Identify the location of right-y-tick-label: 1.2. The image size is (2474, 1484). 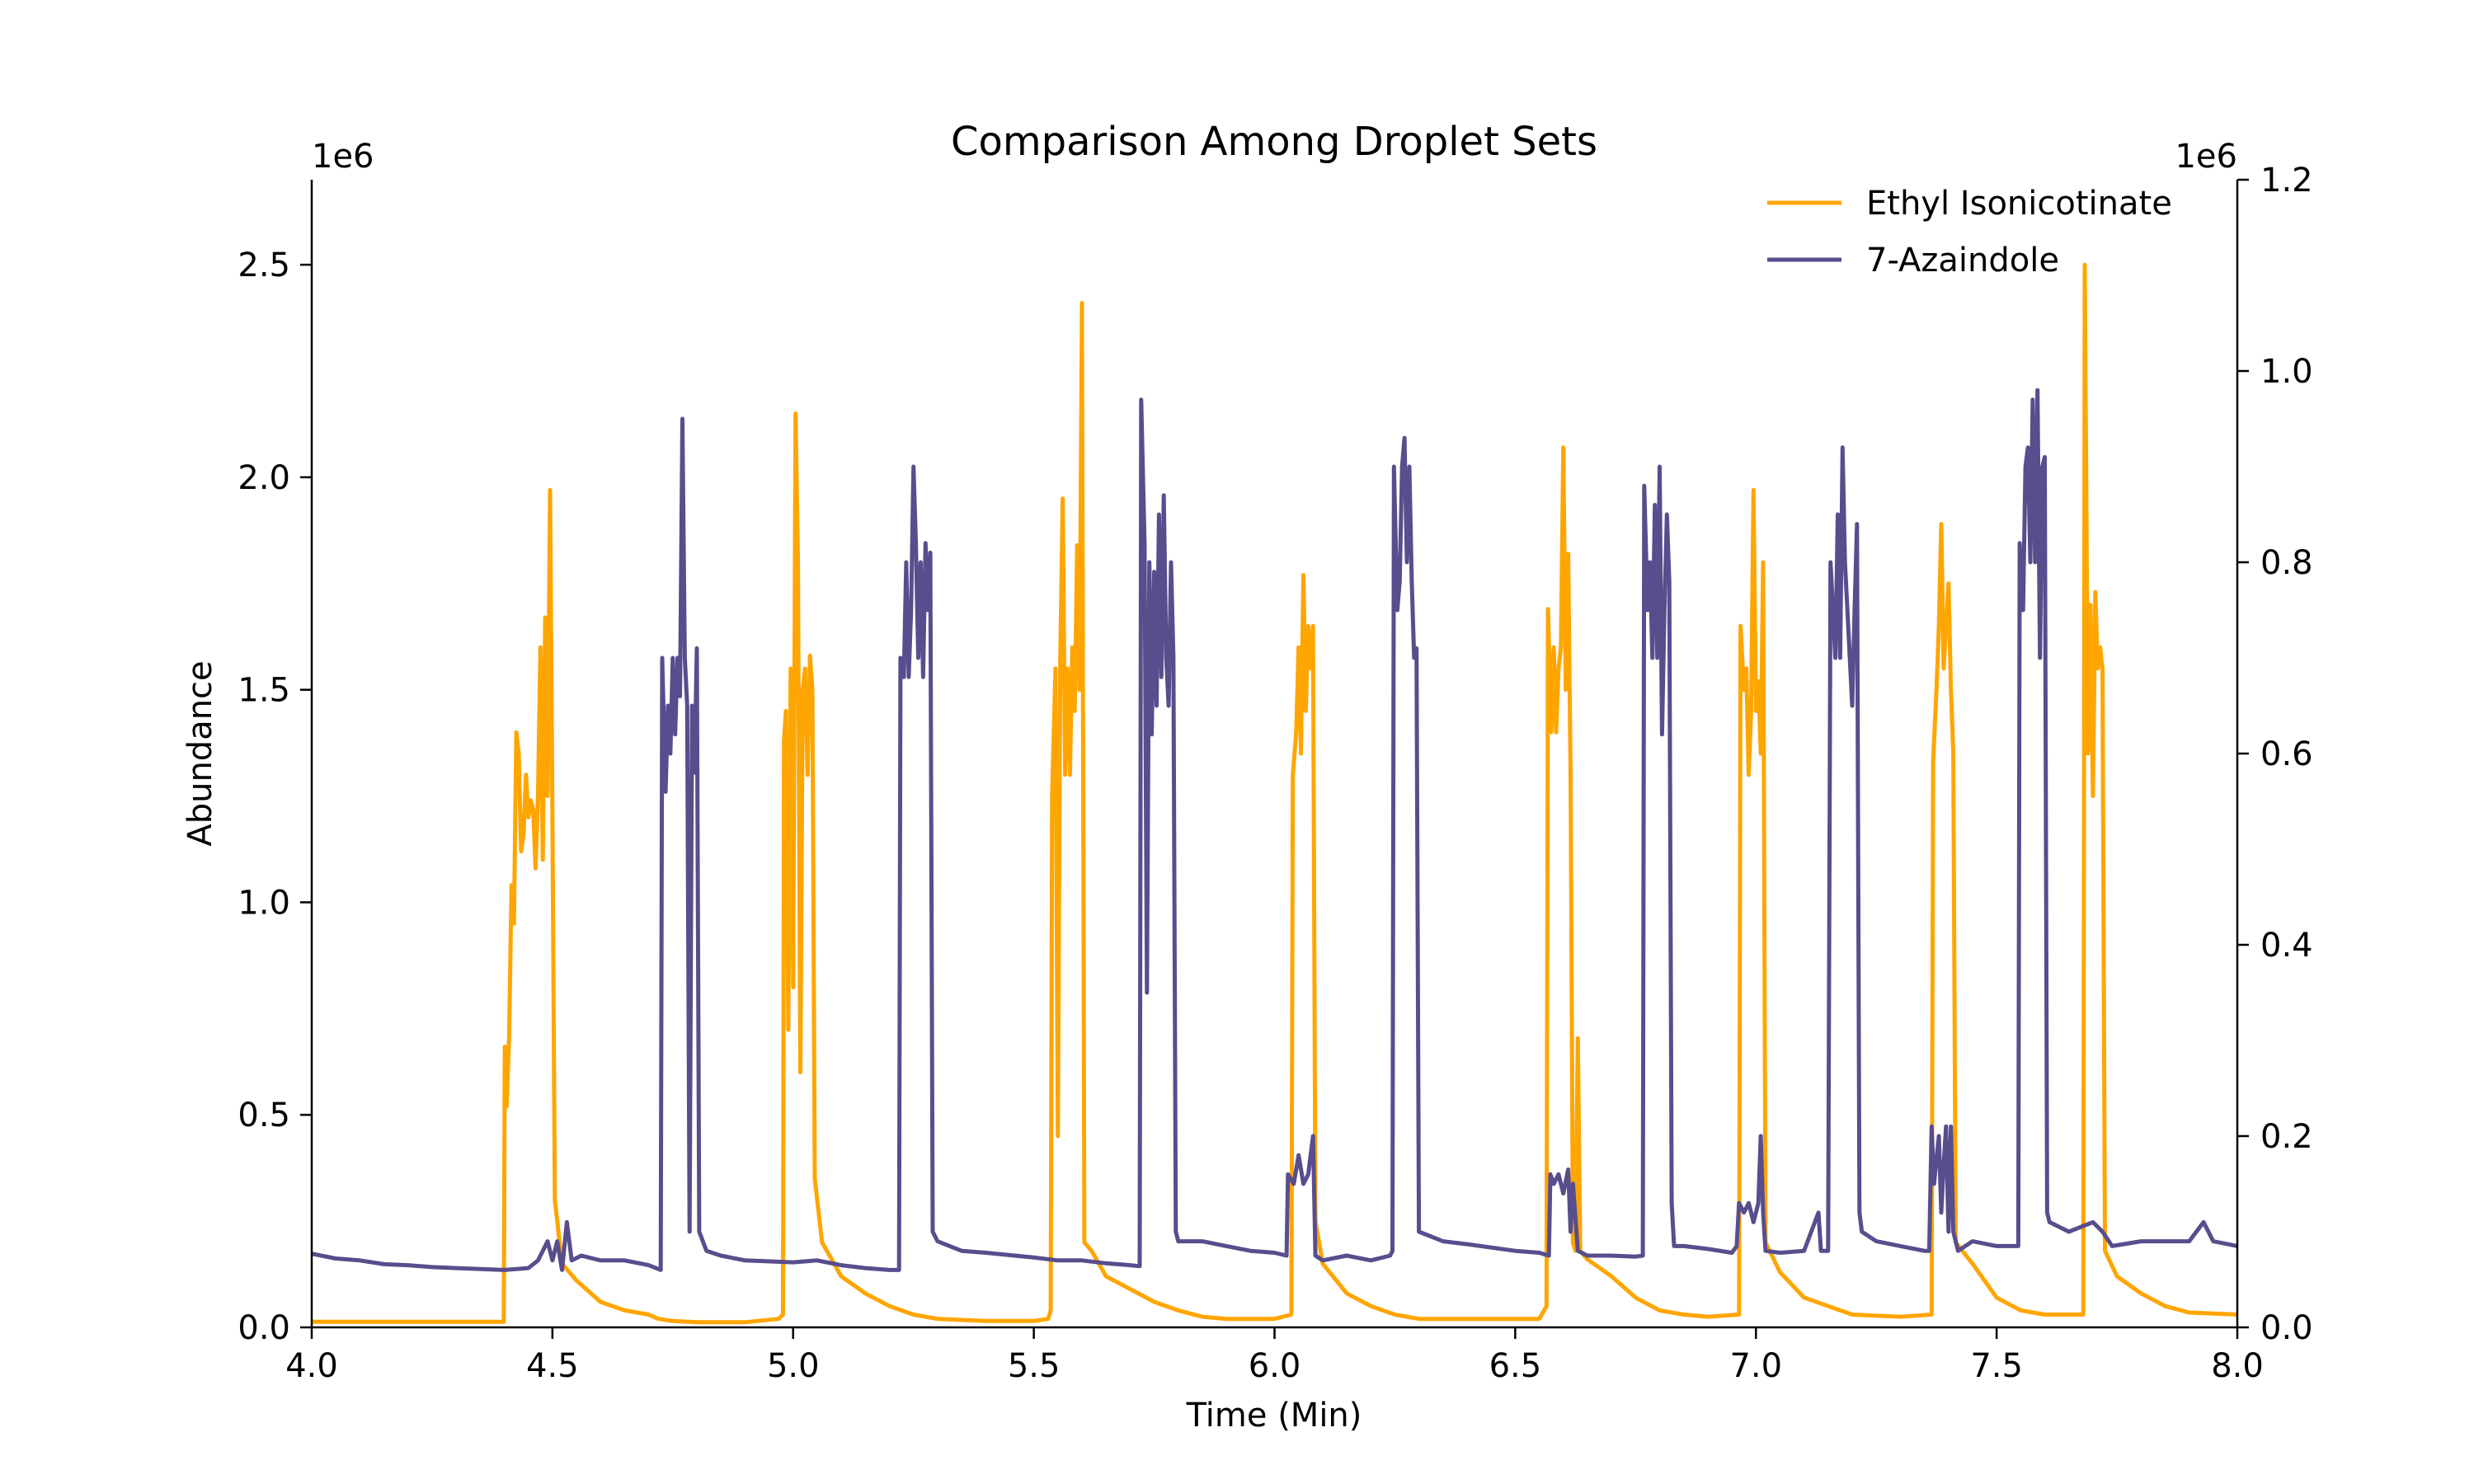
(2286, 181).